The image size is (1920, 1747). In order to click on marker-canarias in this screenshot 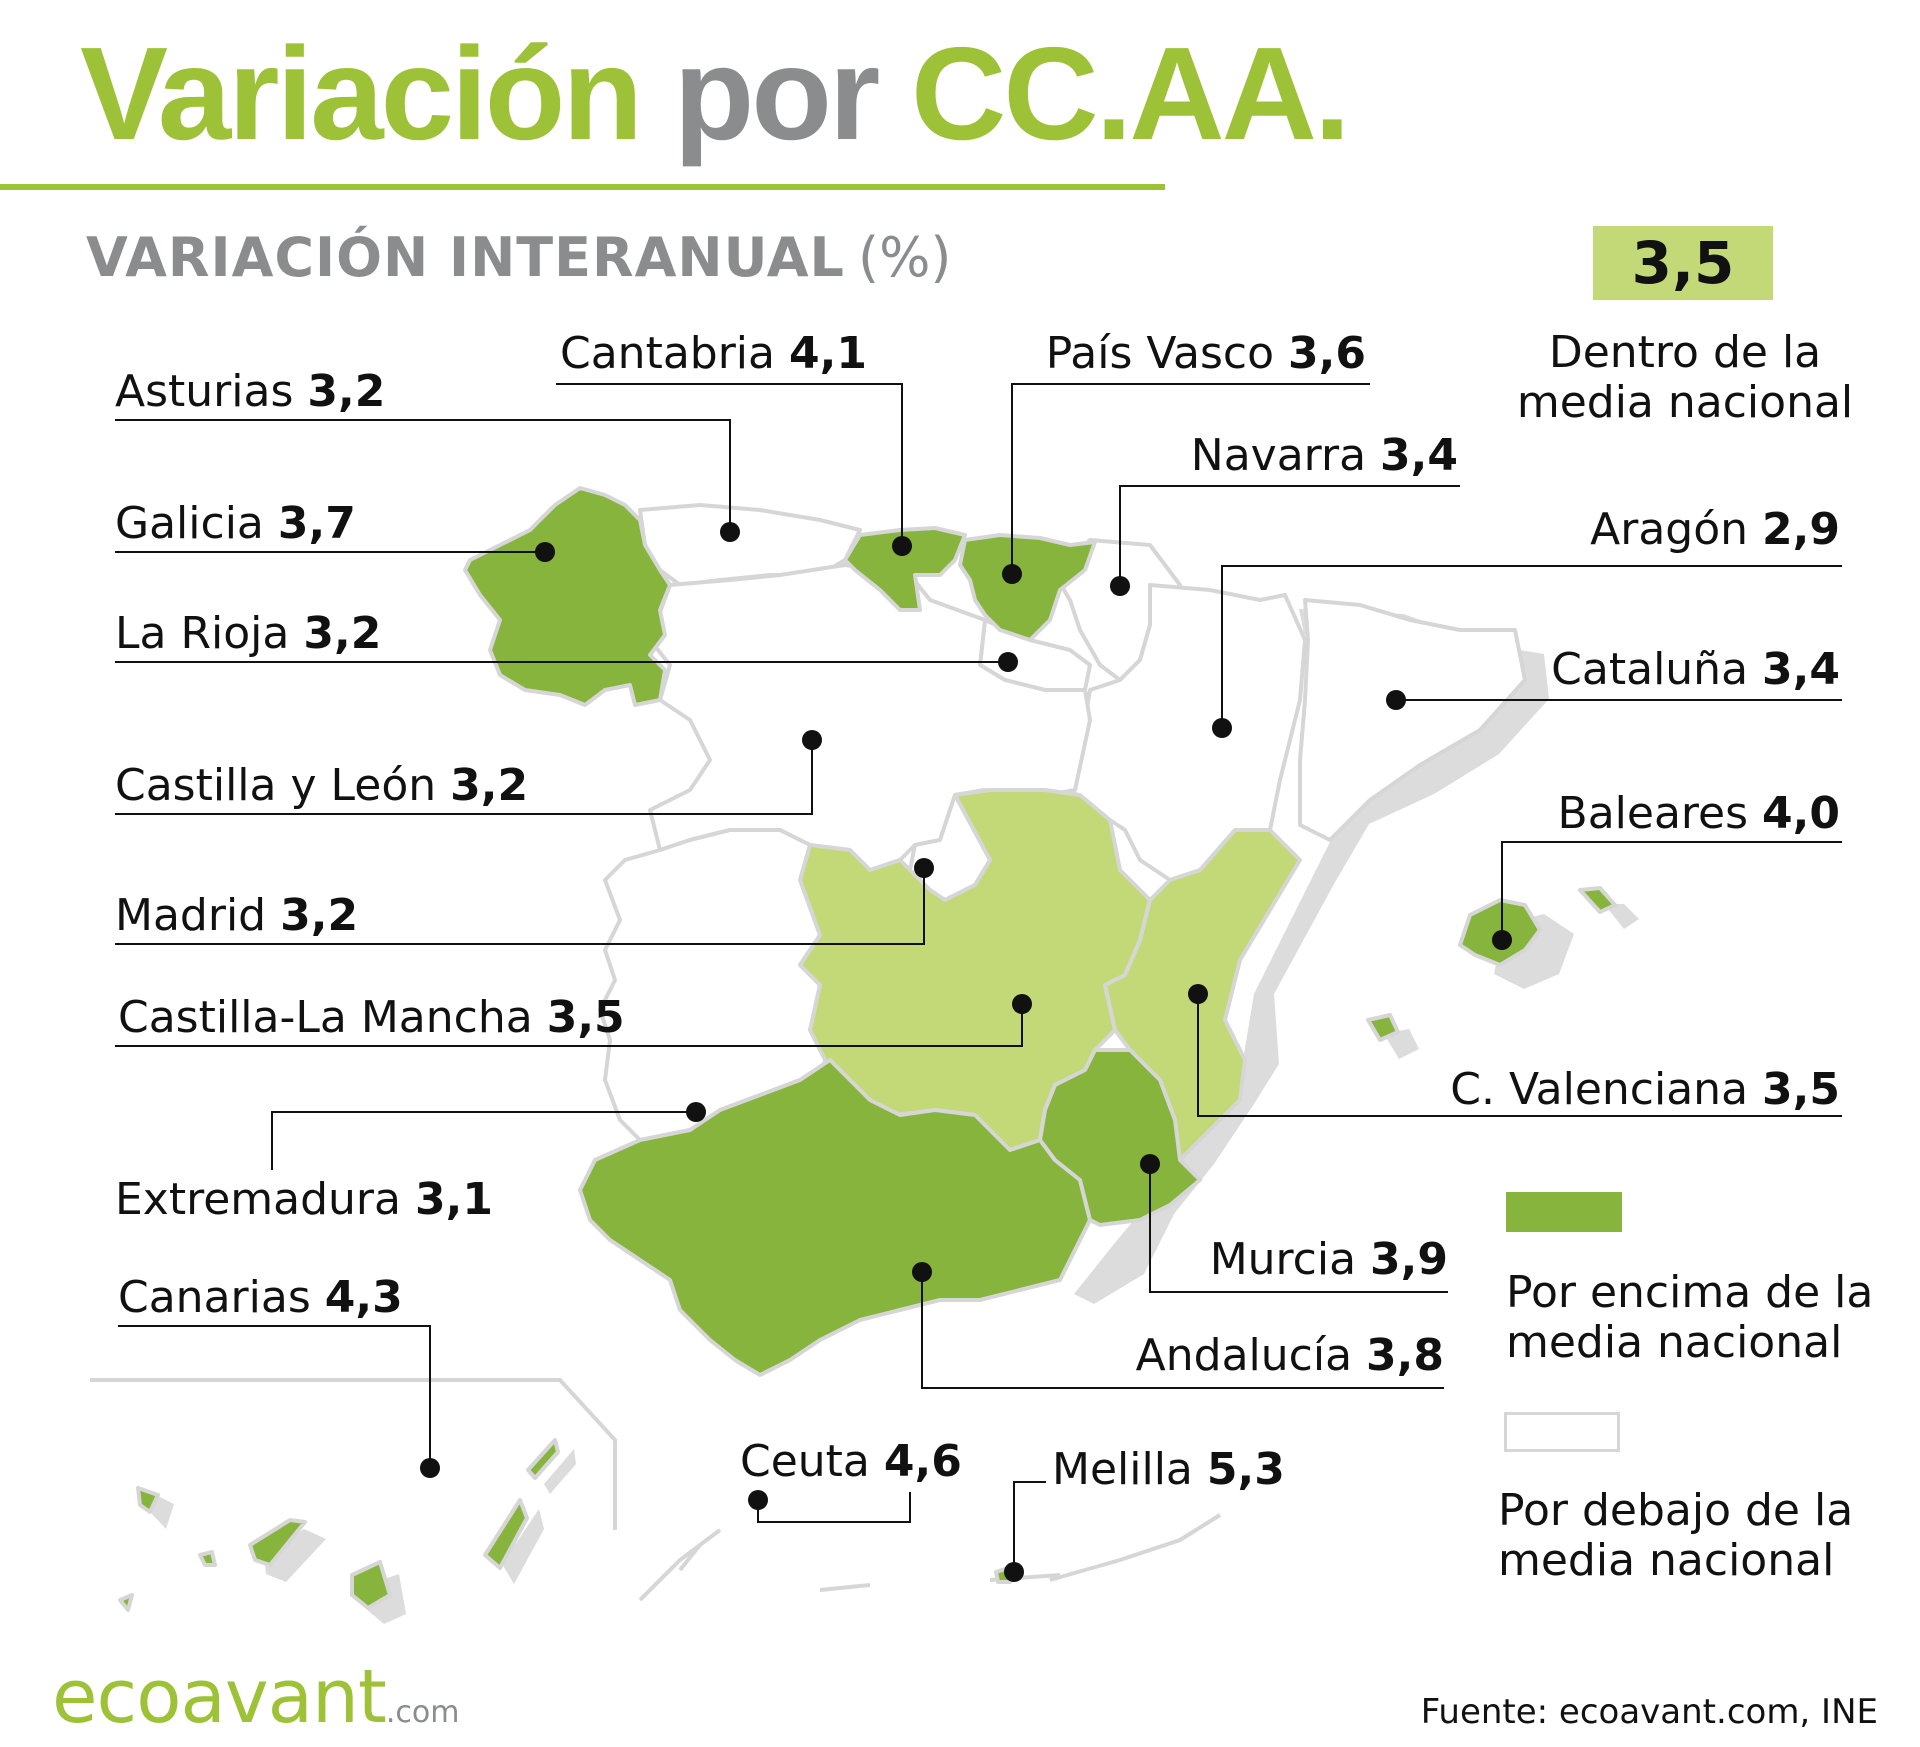, I will do `click(430, 1468)`.